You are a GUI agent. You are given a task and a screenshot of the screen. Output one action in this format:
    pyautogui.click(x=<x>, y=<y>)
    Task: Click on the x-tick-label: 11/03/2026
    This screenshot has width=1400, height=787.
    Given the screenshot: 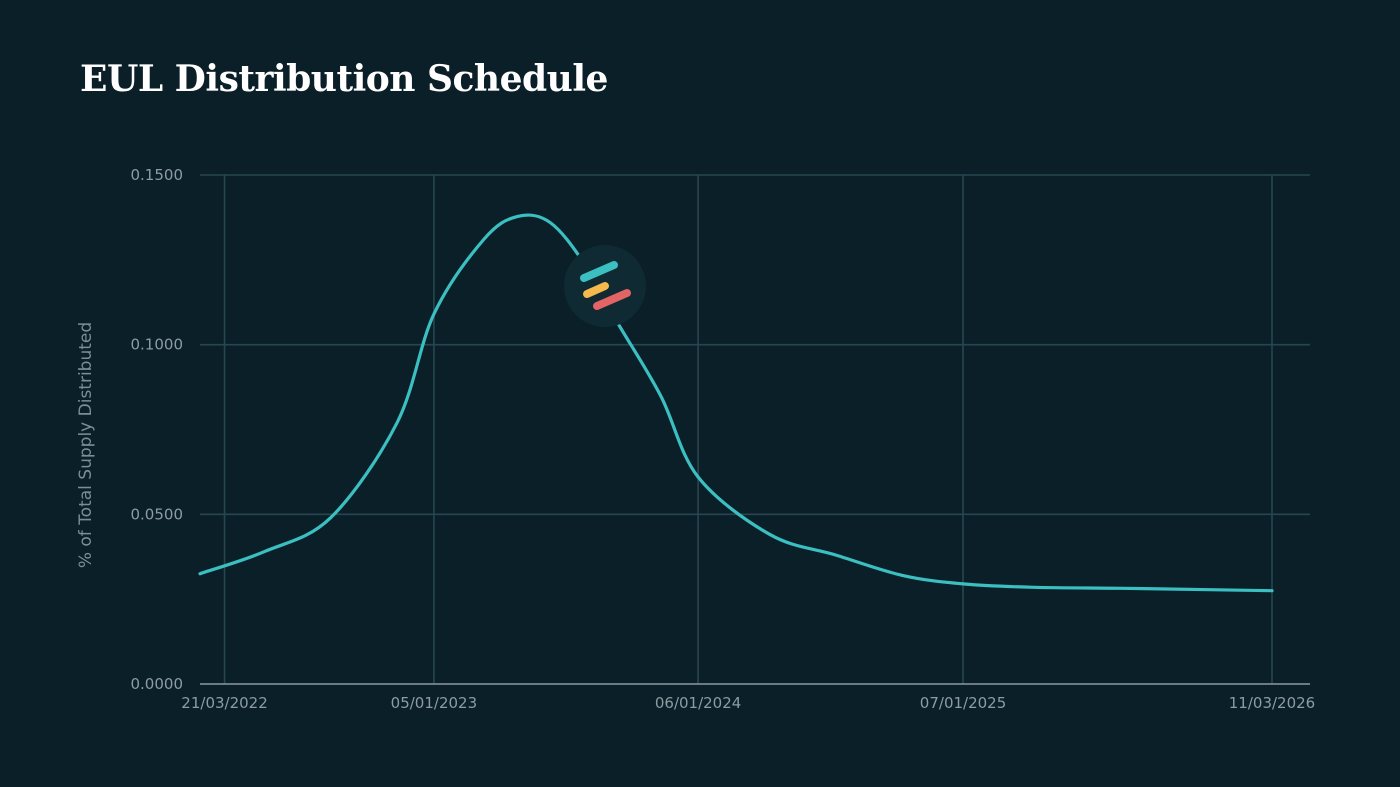 What is the action you would take?
    pyautogui.click(x=1272, y=703)
    